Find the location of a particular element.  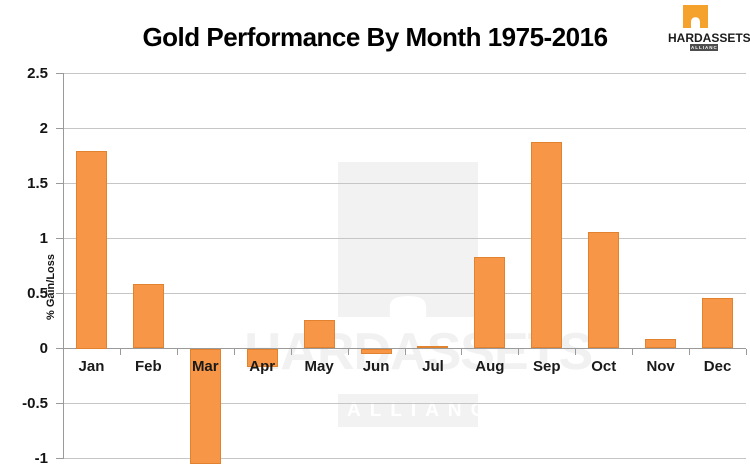

bar-May is located at coordinates (319, 334).